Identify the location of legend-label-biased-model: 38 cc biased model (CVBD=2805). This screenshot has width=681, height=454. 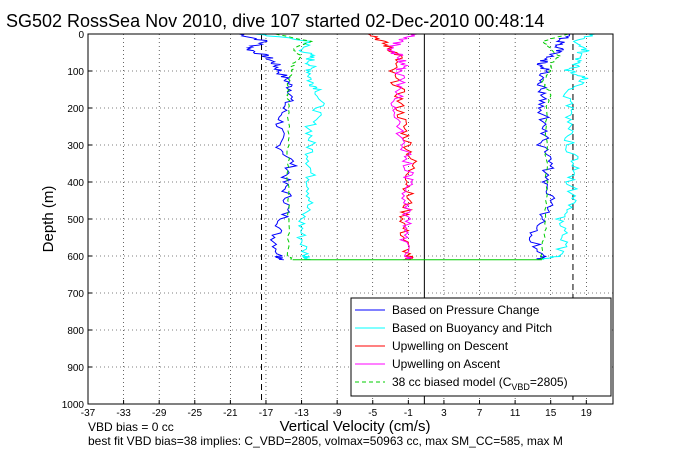
(480, 383).